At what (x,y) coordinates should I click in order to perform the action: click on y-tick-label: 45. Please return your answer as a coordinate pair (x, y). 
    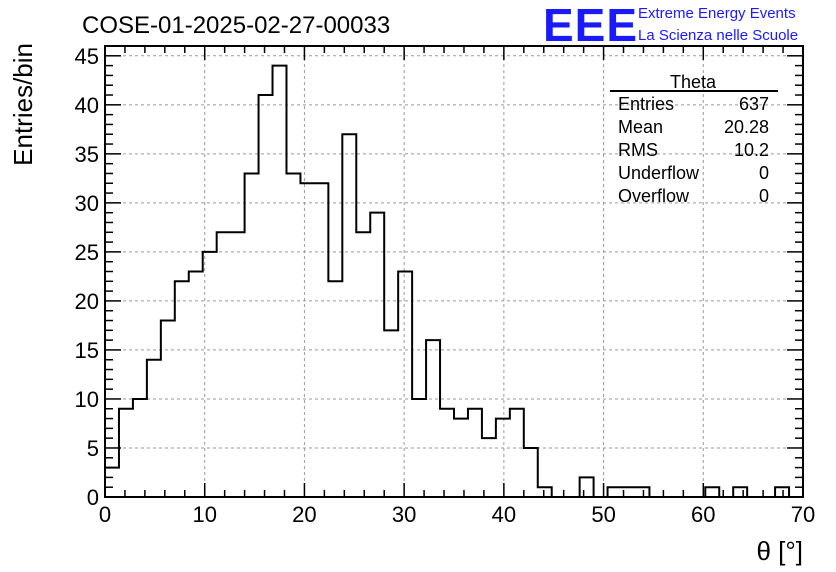
    Looking at the image, I should click on (87, 56).